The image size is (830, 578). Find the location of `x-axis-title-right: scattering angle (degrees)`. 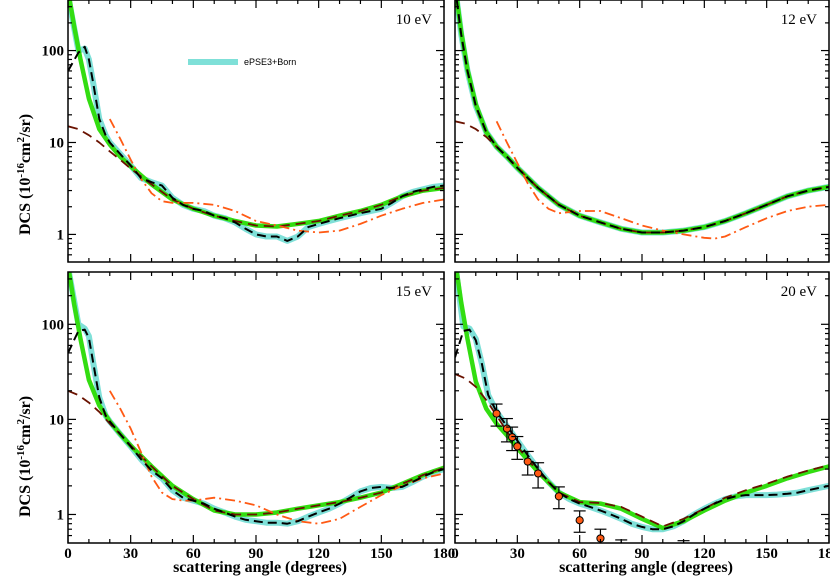

x-axis-title-right: scattering angle (degrees) is located at coordinates (646, 567).